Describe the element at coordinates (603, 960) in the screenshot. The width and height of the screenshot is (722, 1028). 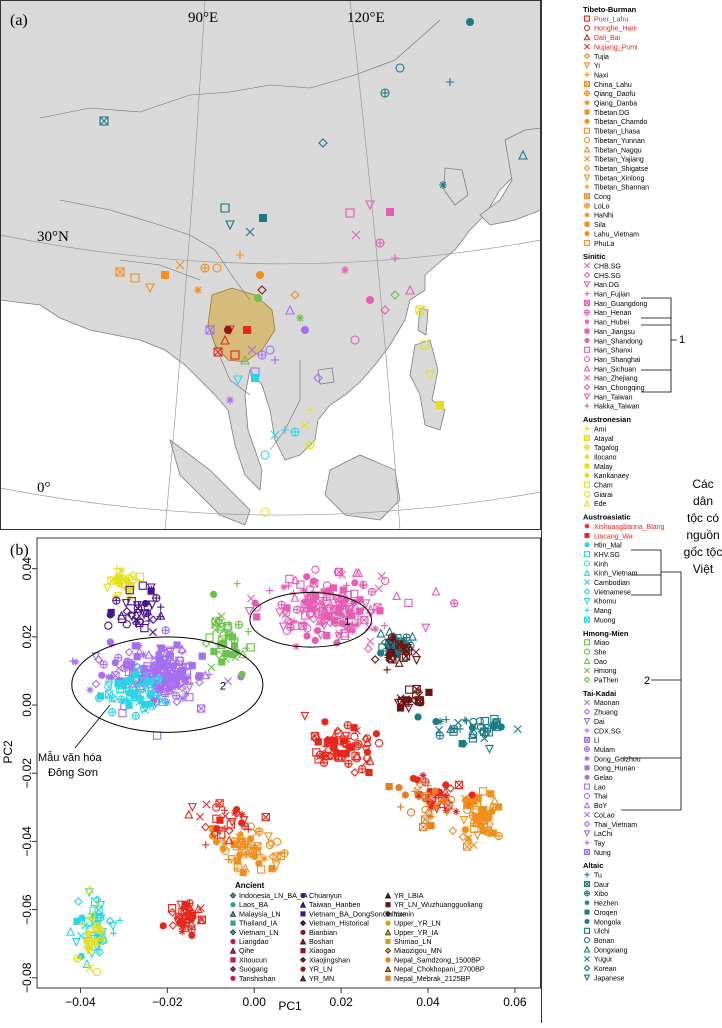
I see `legend-item-label: Yugur` at that location.